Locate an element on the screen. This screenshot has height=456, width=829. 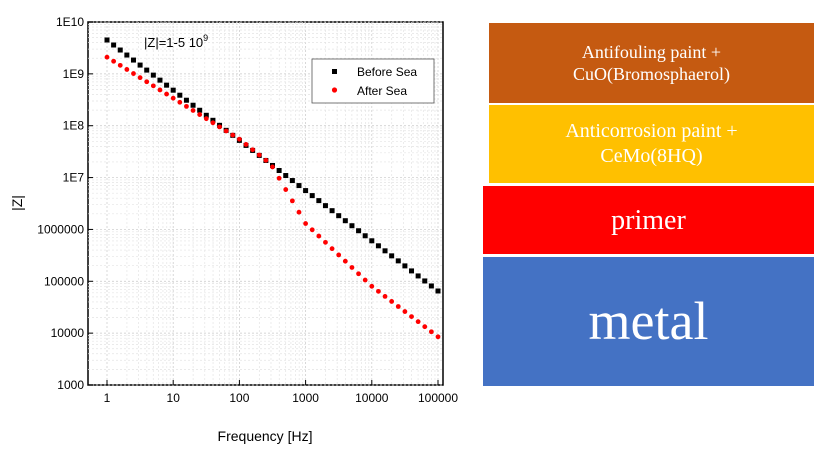
x-tick-label: 10000 is located at coordinates (372, 398).